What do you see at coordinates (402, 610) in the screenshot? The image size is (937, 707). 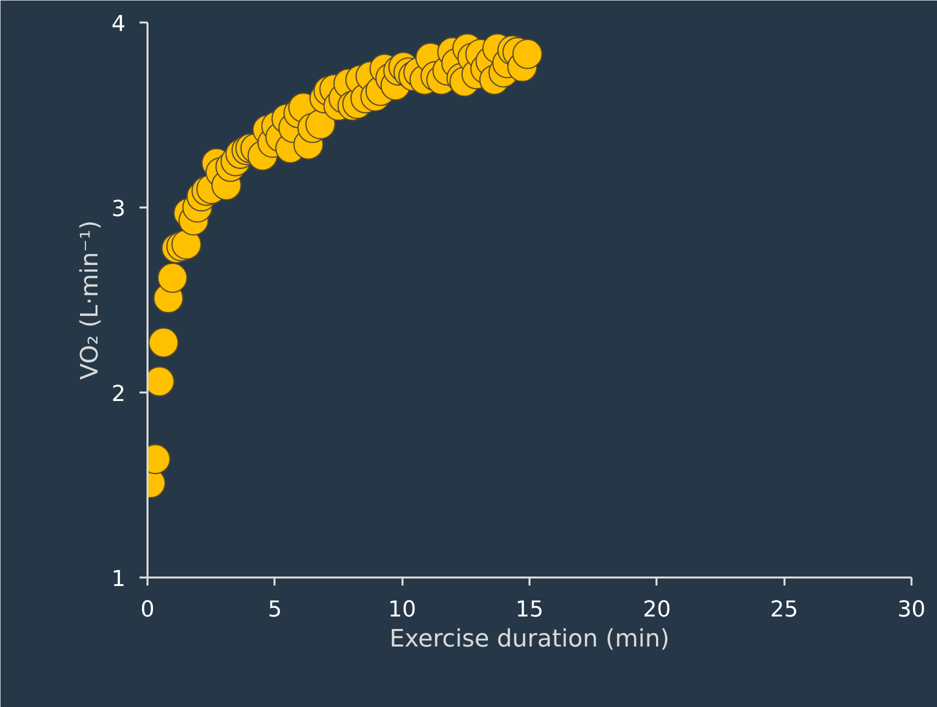 I see `x-tick-label: 10` at bounding box center [402, 610].